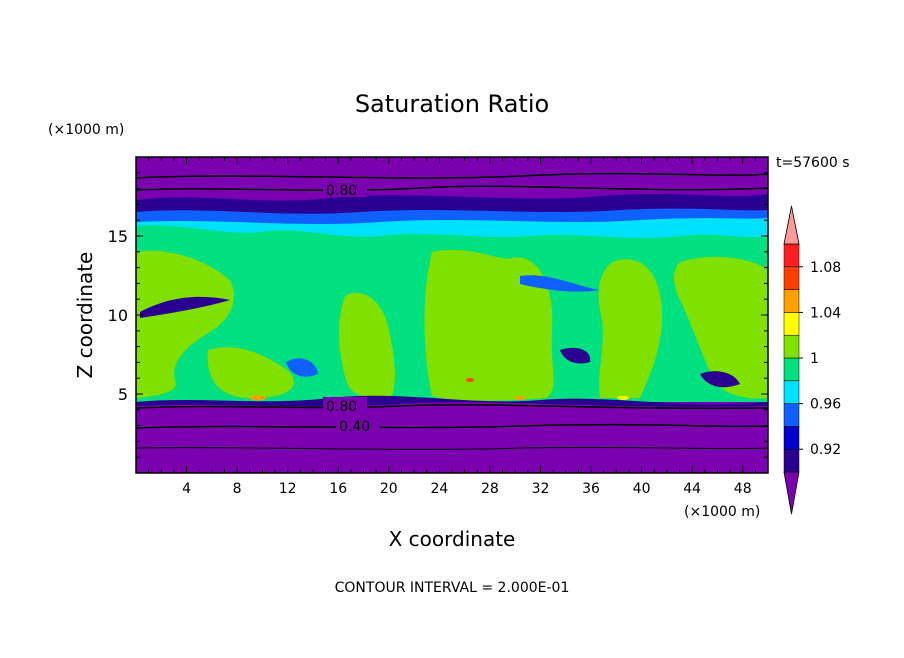 This screenshot has height=658, width=904. What do you see at coordinates (123, 394) in the screenshot?
I see `y-tick-label: 5` at bounding box center [123, 394].